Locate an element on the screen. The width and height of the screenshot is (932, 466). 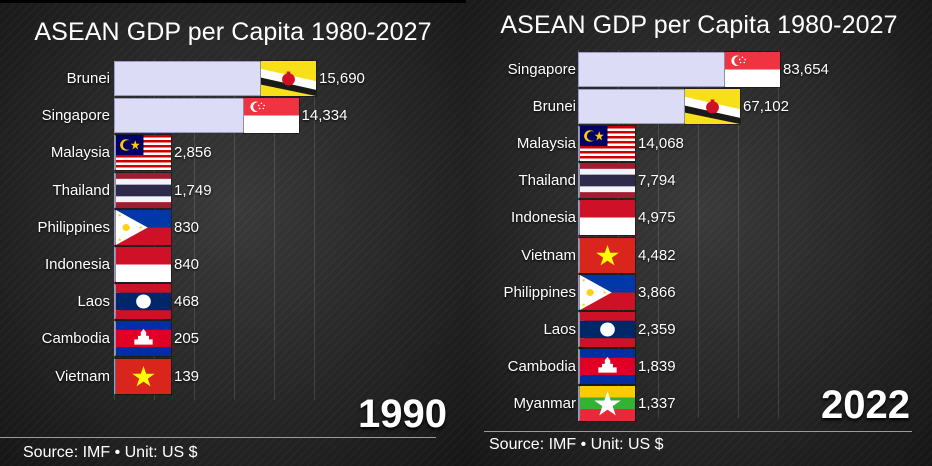
value-label: 83,654 is located at coordinates (806, 69).